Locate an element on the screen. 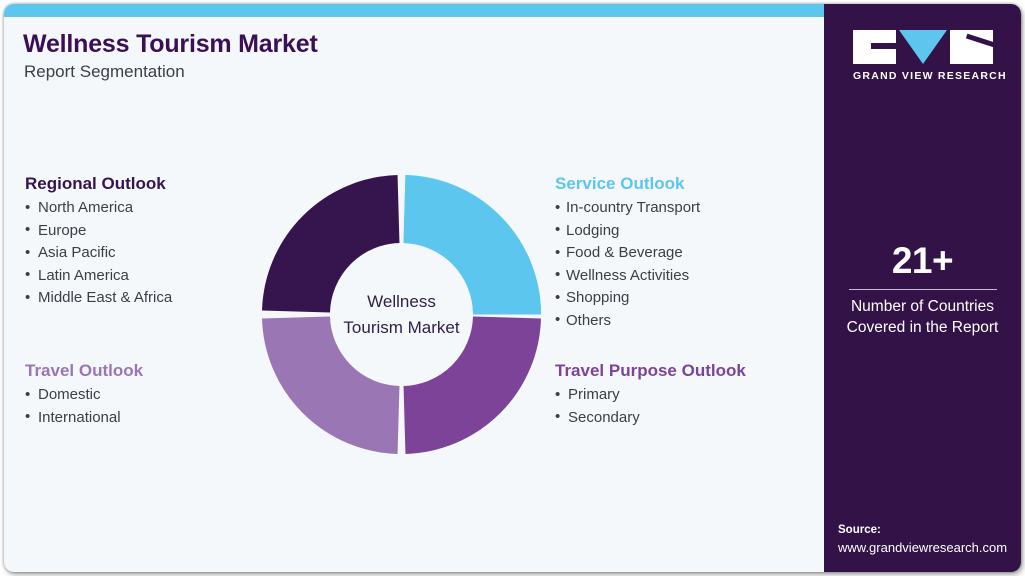 This screenshot has height=576, width=1025. list-item: Primary is located at coordinates (650, 395).